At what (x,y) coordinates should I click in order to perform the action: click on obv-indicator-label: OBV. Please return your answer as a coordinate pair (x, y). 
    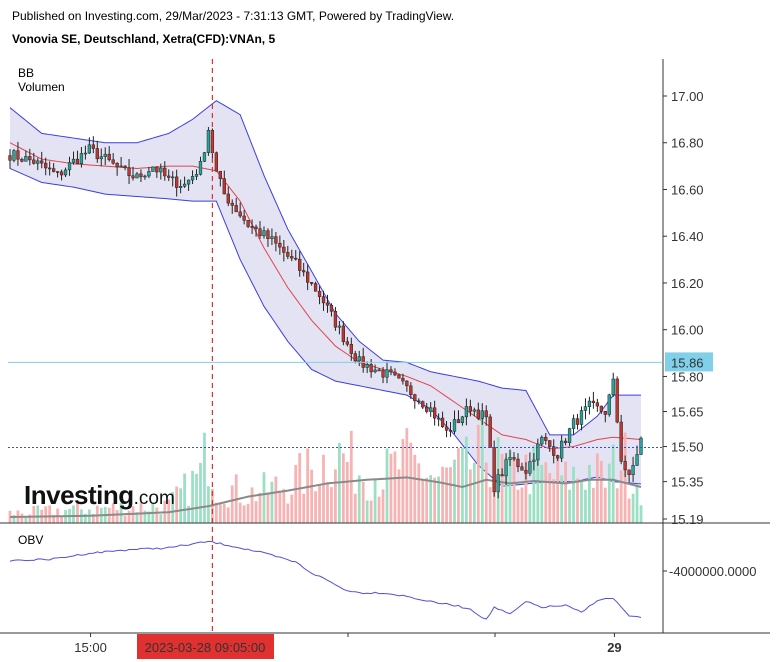
    Looking at the image, I should click on (31, 540).